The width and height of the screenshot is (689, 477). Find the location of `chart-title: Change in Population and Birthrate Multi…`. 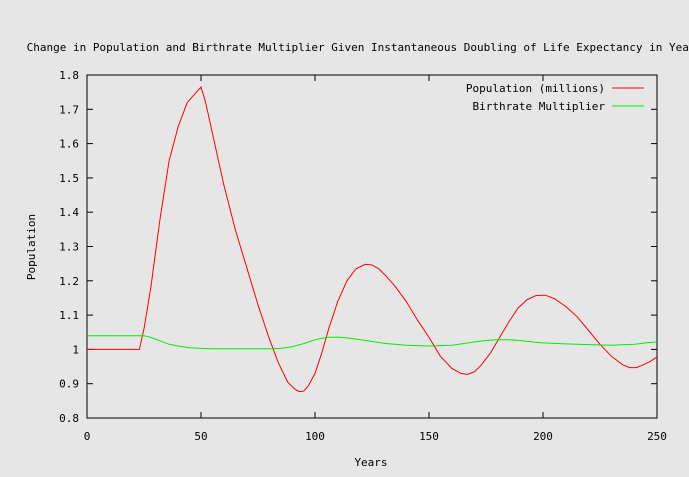

chart-title: Change in Population and Birthrate Multi… is located at coordinates (358, 47).